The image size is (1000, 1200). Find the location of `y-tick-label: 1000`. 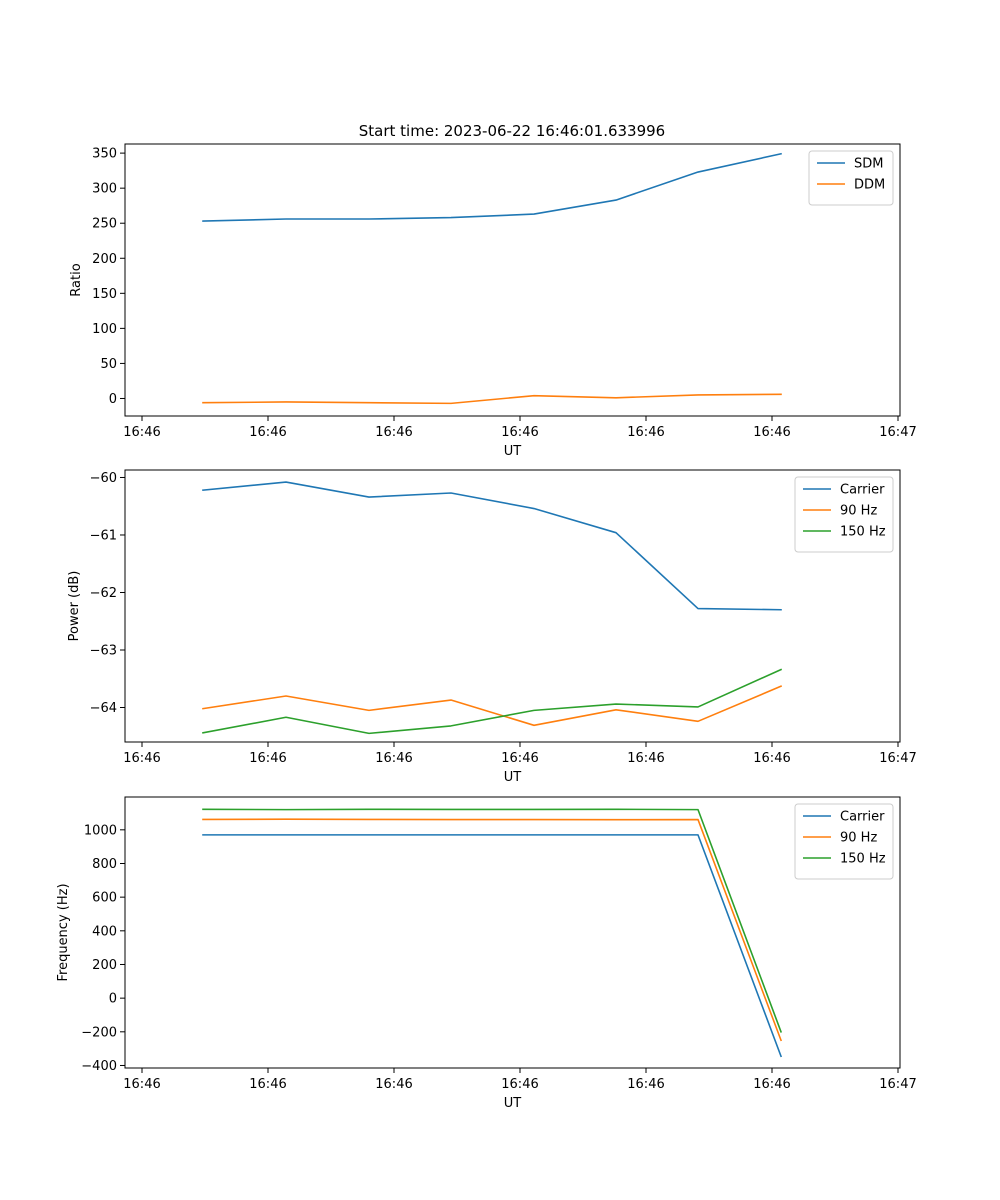

y-tick-label: 1000 is located at coordinates (100, 830).